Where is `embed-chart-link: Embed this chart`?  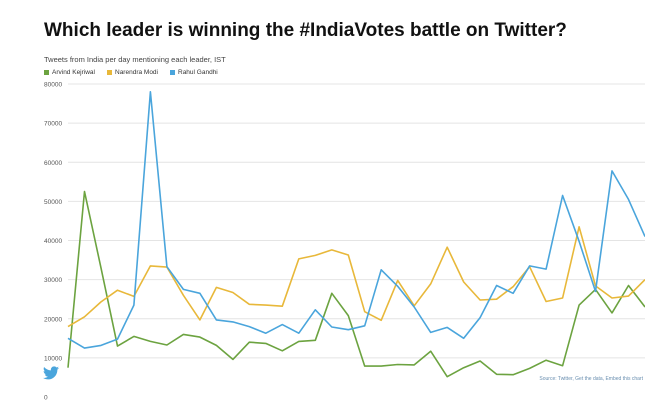 embed-chart-link: Embed this chart is located at coordinates (624, 379).